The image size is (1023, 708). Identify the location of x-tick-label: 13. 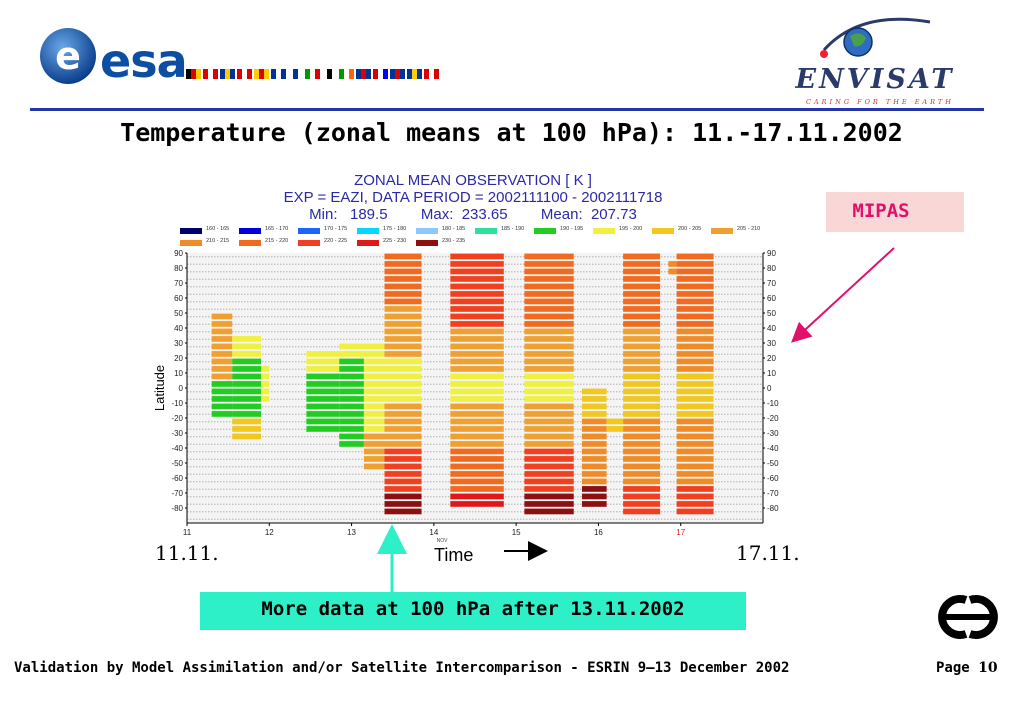
(351, 532).